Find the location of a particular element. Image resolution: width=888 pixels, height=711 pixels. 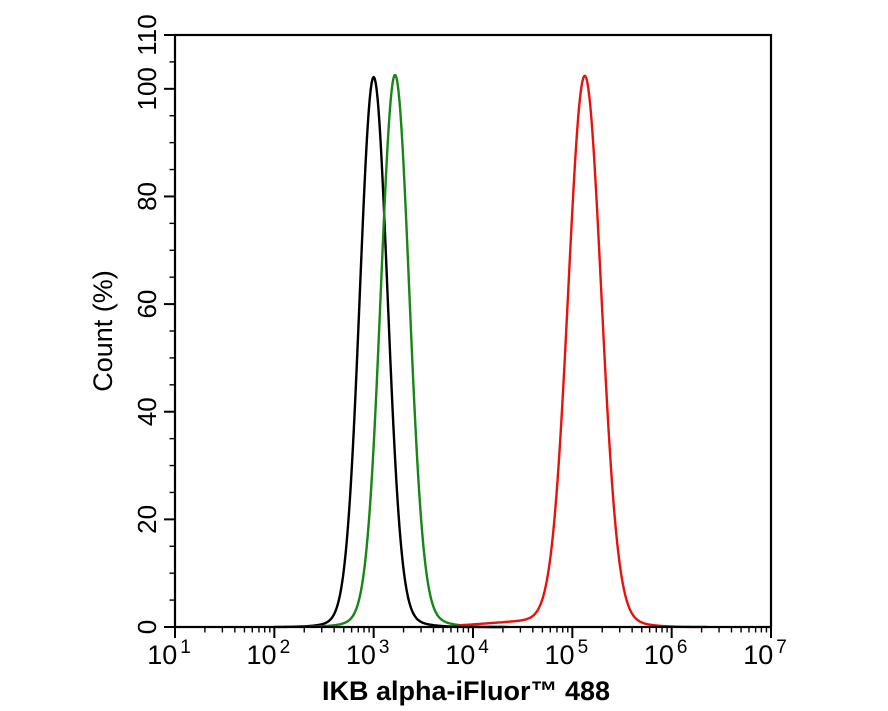

y-axis-tick-labels: 0 20 40 60 80 100 110 is located at coordinates (147, 324).